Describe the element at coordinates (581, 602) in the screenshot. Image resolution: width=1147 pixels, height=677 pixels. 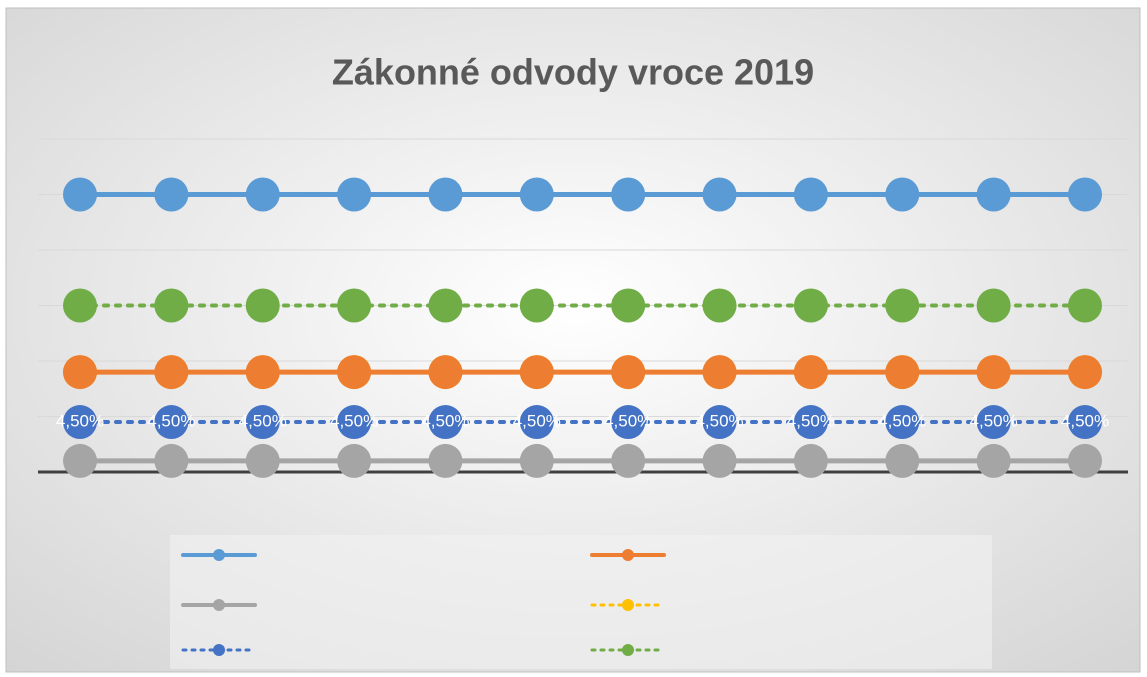
I see `legend-box` at that location.